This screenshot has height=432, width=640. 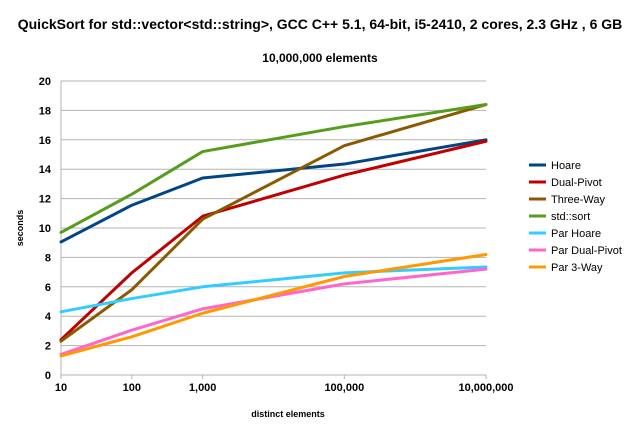 What do you see at coordinates (576, 234) in the screenshot?
I see `legend-label: Par Hoare` at bounding box center [576, 234].